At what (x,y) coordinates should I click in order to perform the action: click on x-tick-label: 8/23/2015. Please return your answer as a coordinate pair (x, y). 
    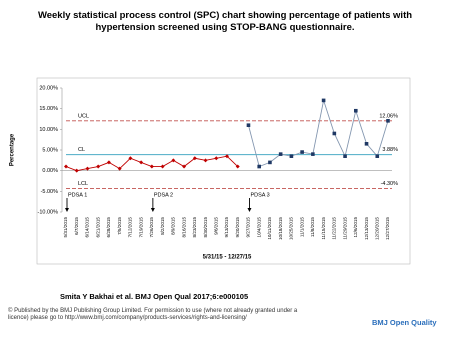
    Looking at the image, I should click on (194, 227).